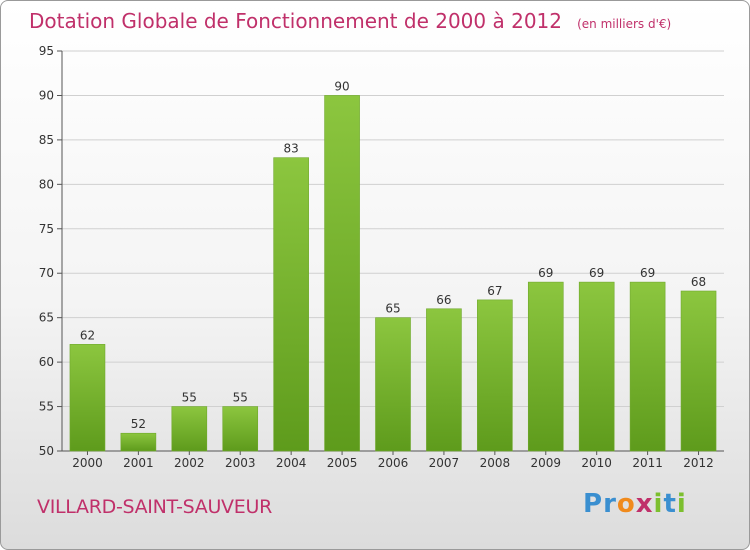  I want to click on x-tick-label: 2006, so click(393, 463).